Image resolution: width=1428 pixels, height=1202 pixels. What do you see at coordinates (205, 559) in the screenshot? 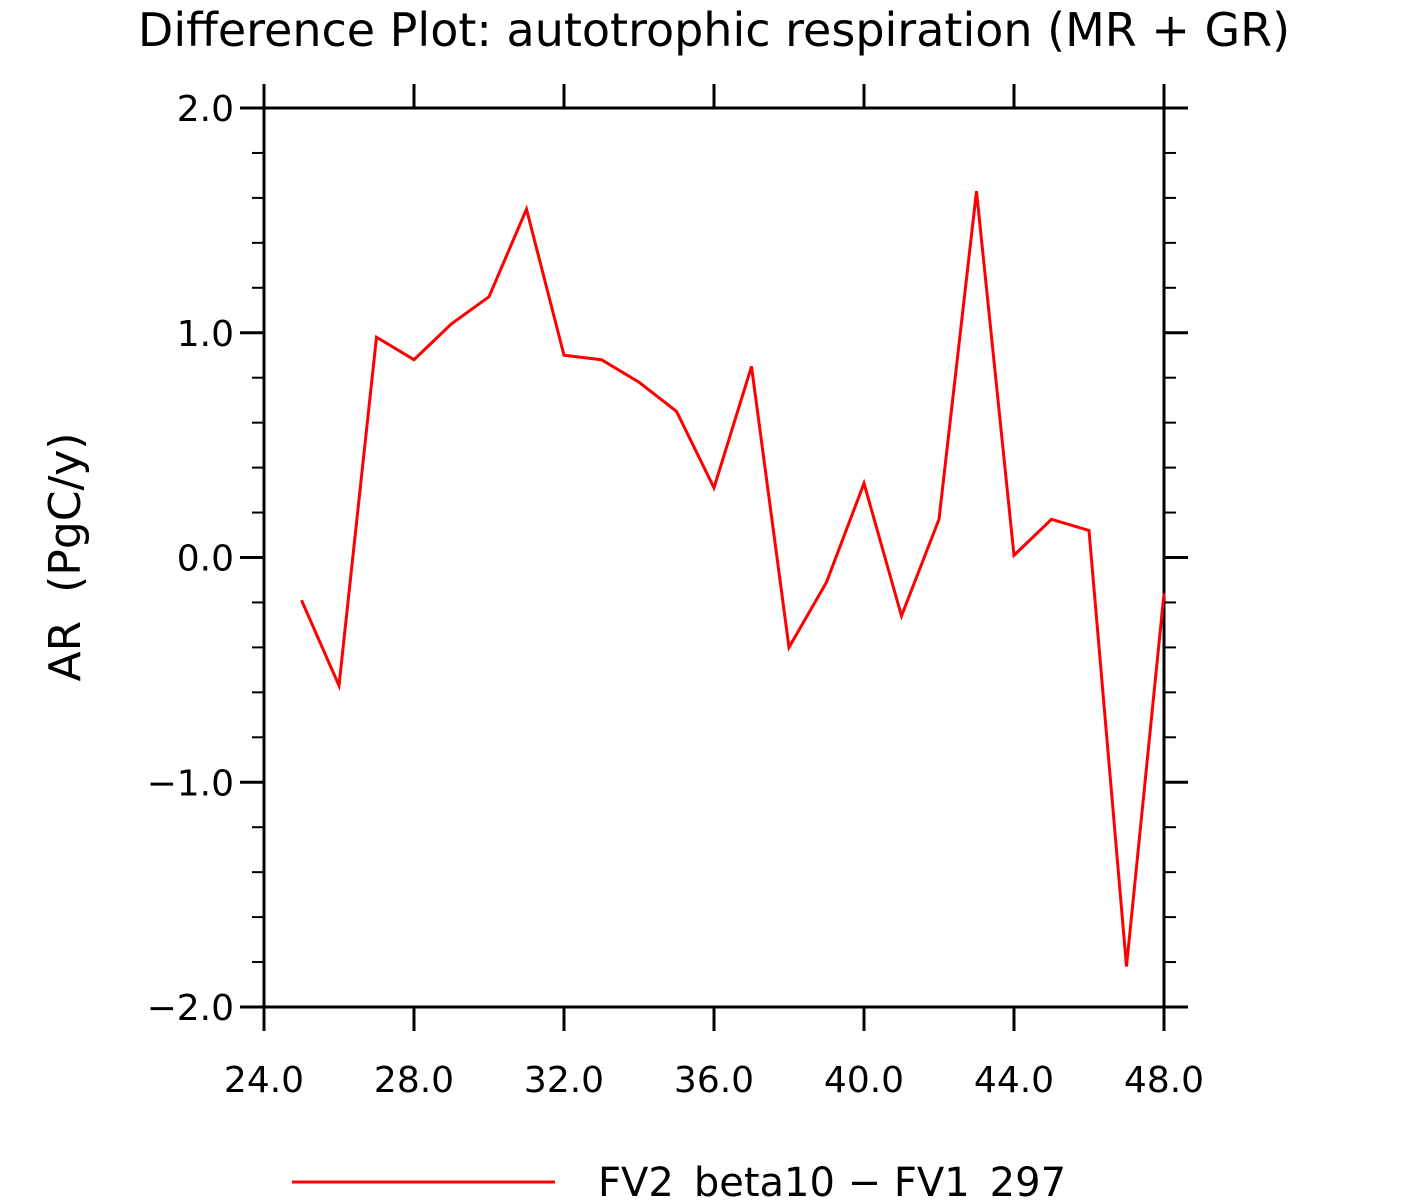
I see `y-tick-label: 0.0` at bounding box center [205, 559].